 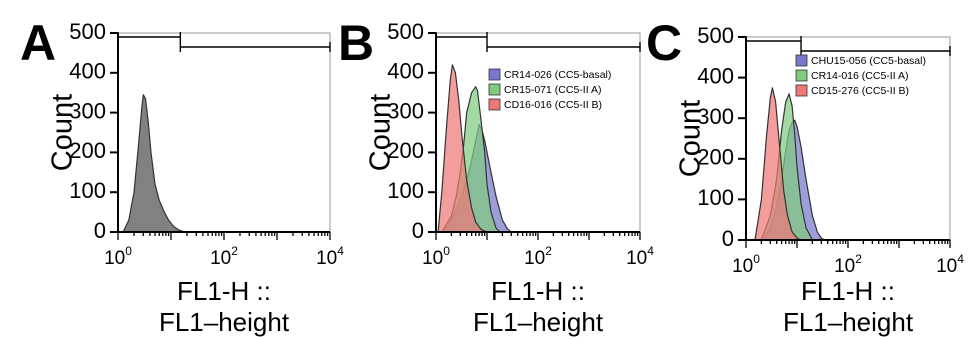 What do you see at coordinates (552, 90) in the screenshot?
I see `legend-label: CR15-071 (CC5-II A)` at bounding box center [552, 90].